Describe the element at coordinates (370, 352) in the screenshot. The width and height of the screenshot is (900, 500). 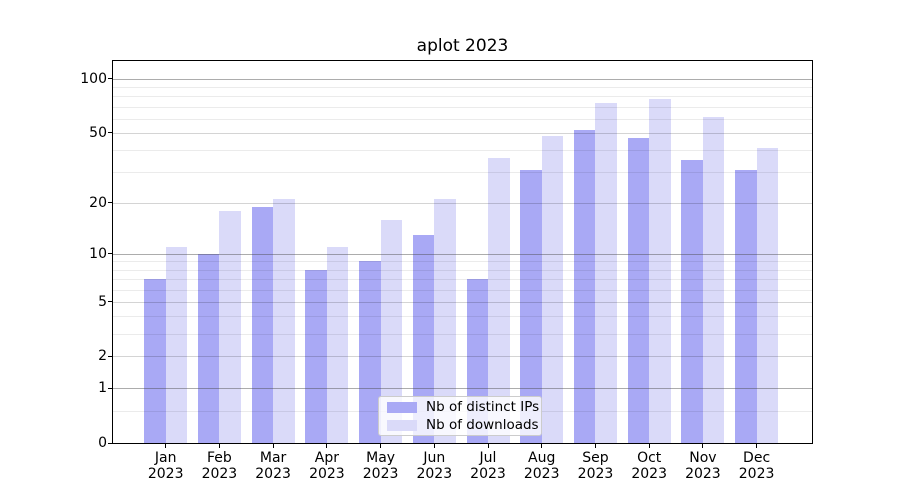
I see `bar-distinct-ips-may` at that location.